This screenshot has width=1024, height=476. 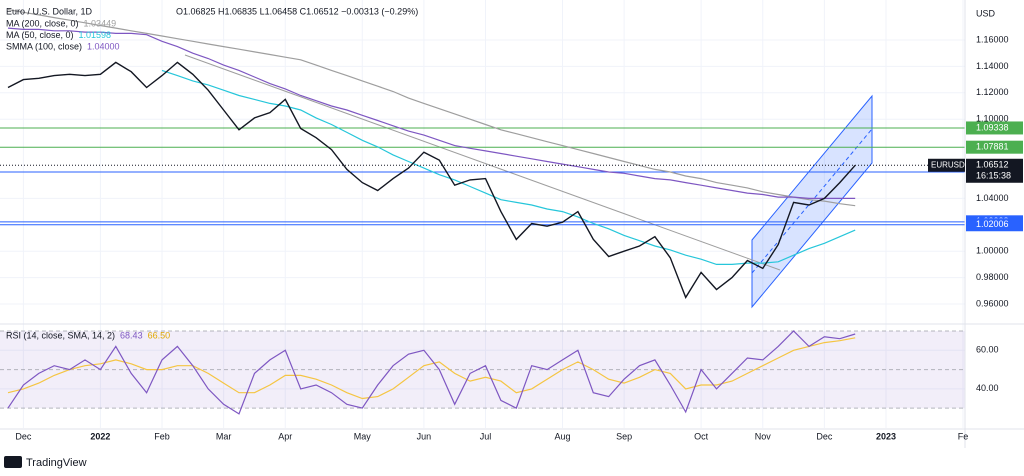 I want to click on legend-value: 1.04000, so click(x=103, y=46).